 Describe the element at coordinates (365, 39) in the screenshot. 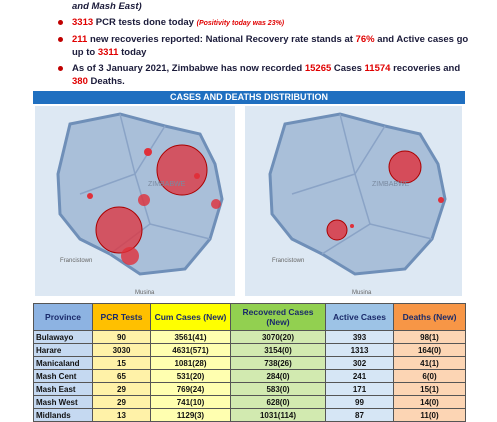

I see `text: 76%` at that location.